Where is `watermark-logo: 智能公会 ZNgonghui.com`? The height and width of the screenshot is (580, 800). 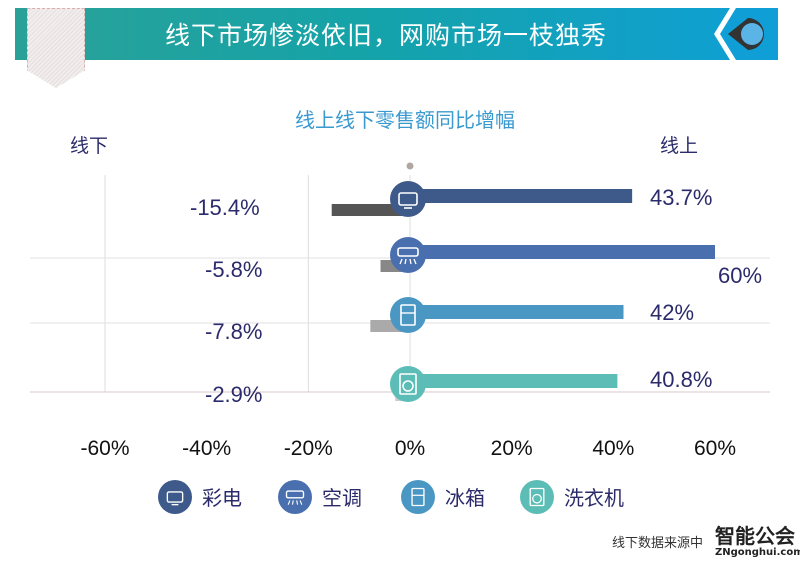
watermark-logo: 智能公会 ZNgonghui.com is located at coordinates (757, 541).